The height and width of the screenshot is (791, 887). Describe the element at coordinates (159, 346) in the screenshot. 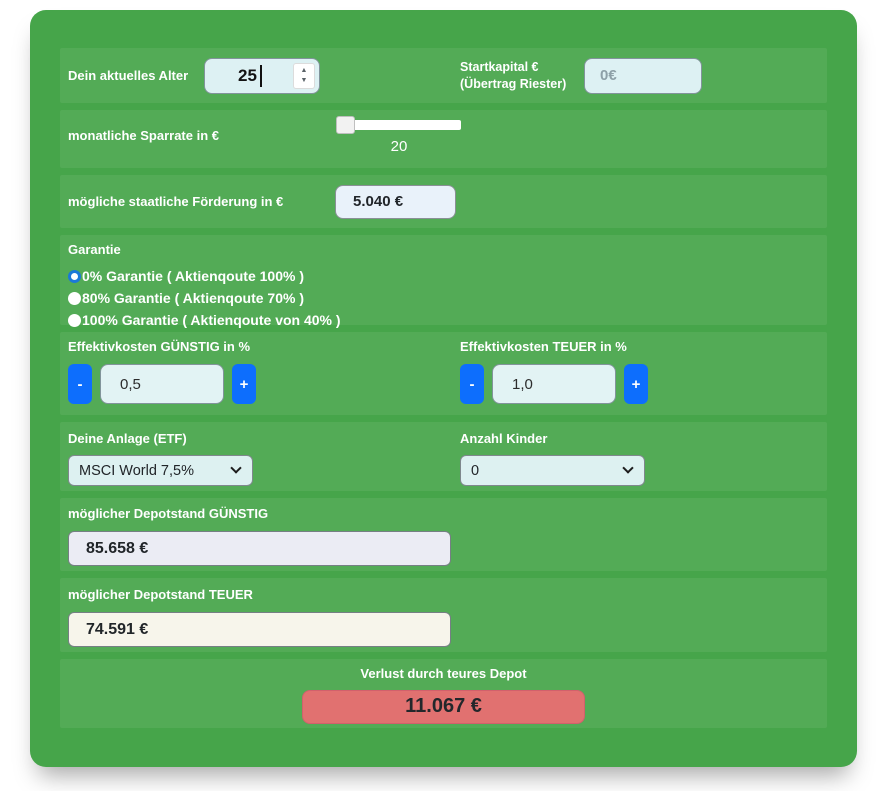

I see `kosten-guenstig-label: Effektivkosten GÜNSTIG in %` at that location.